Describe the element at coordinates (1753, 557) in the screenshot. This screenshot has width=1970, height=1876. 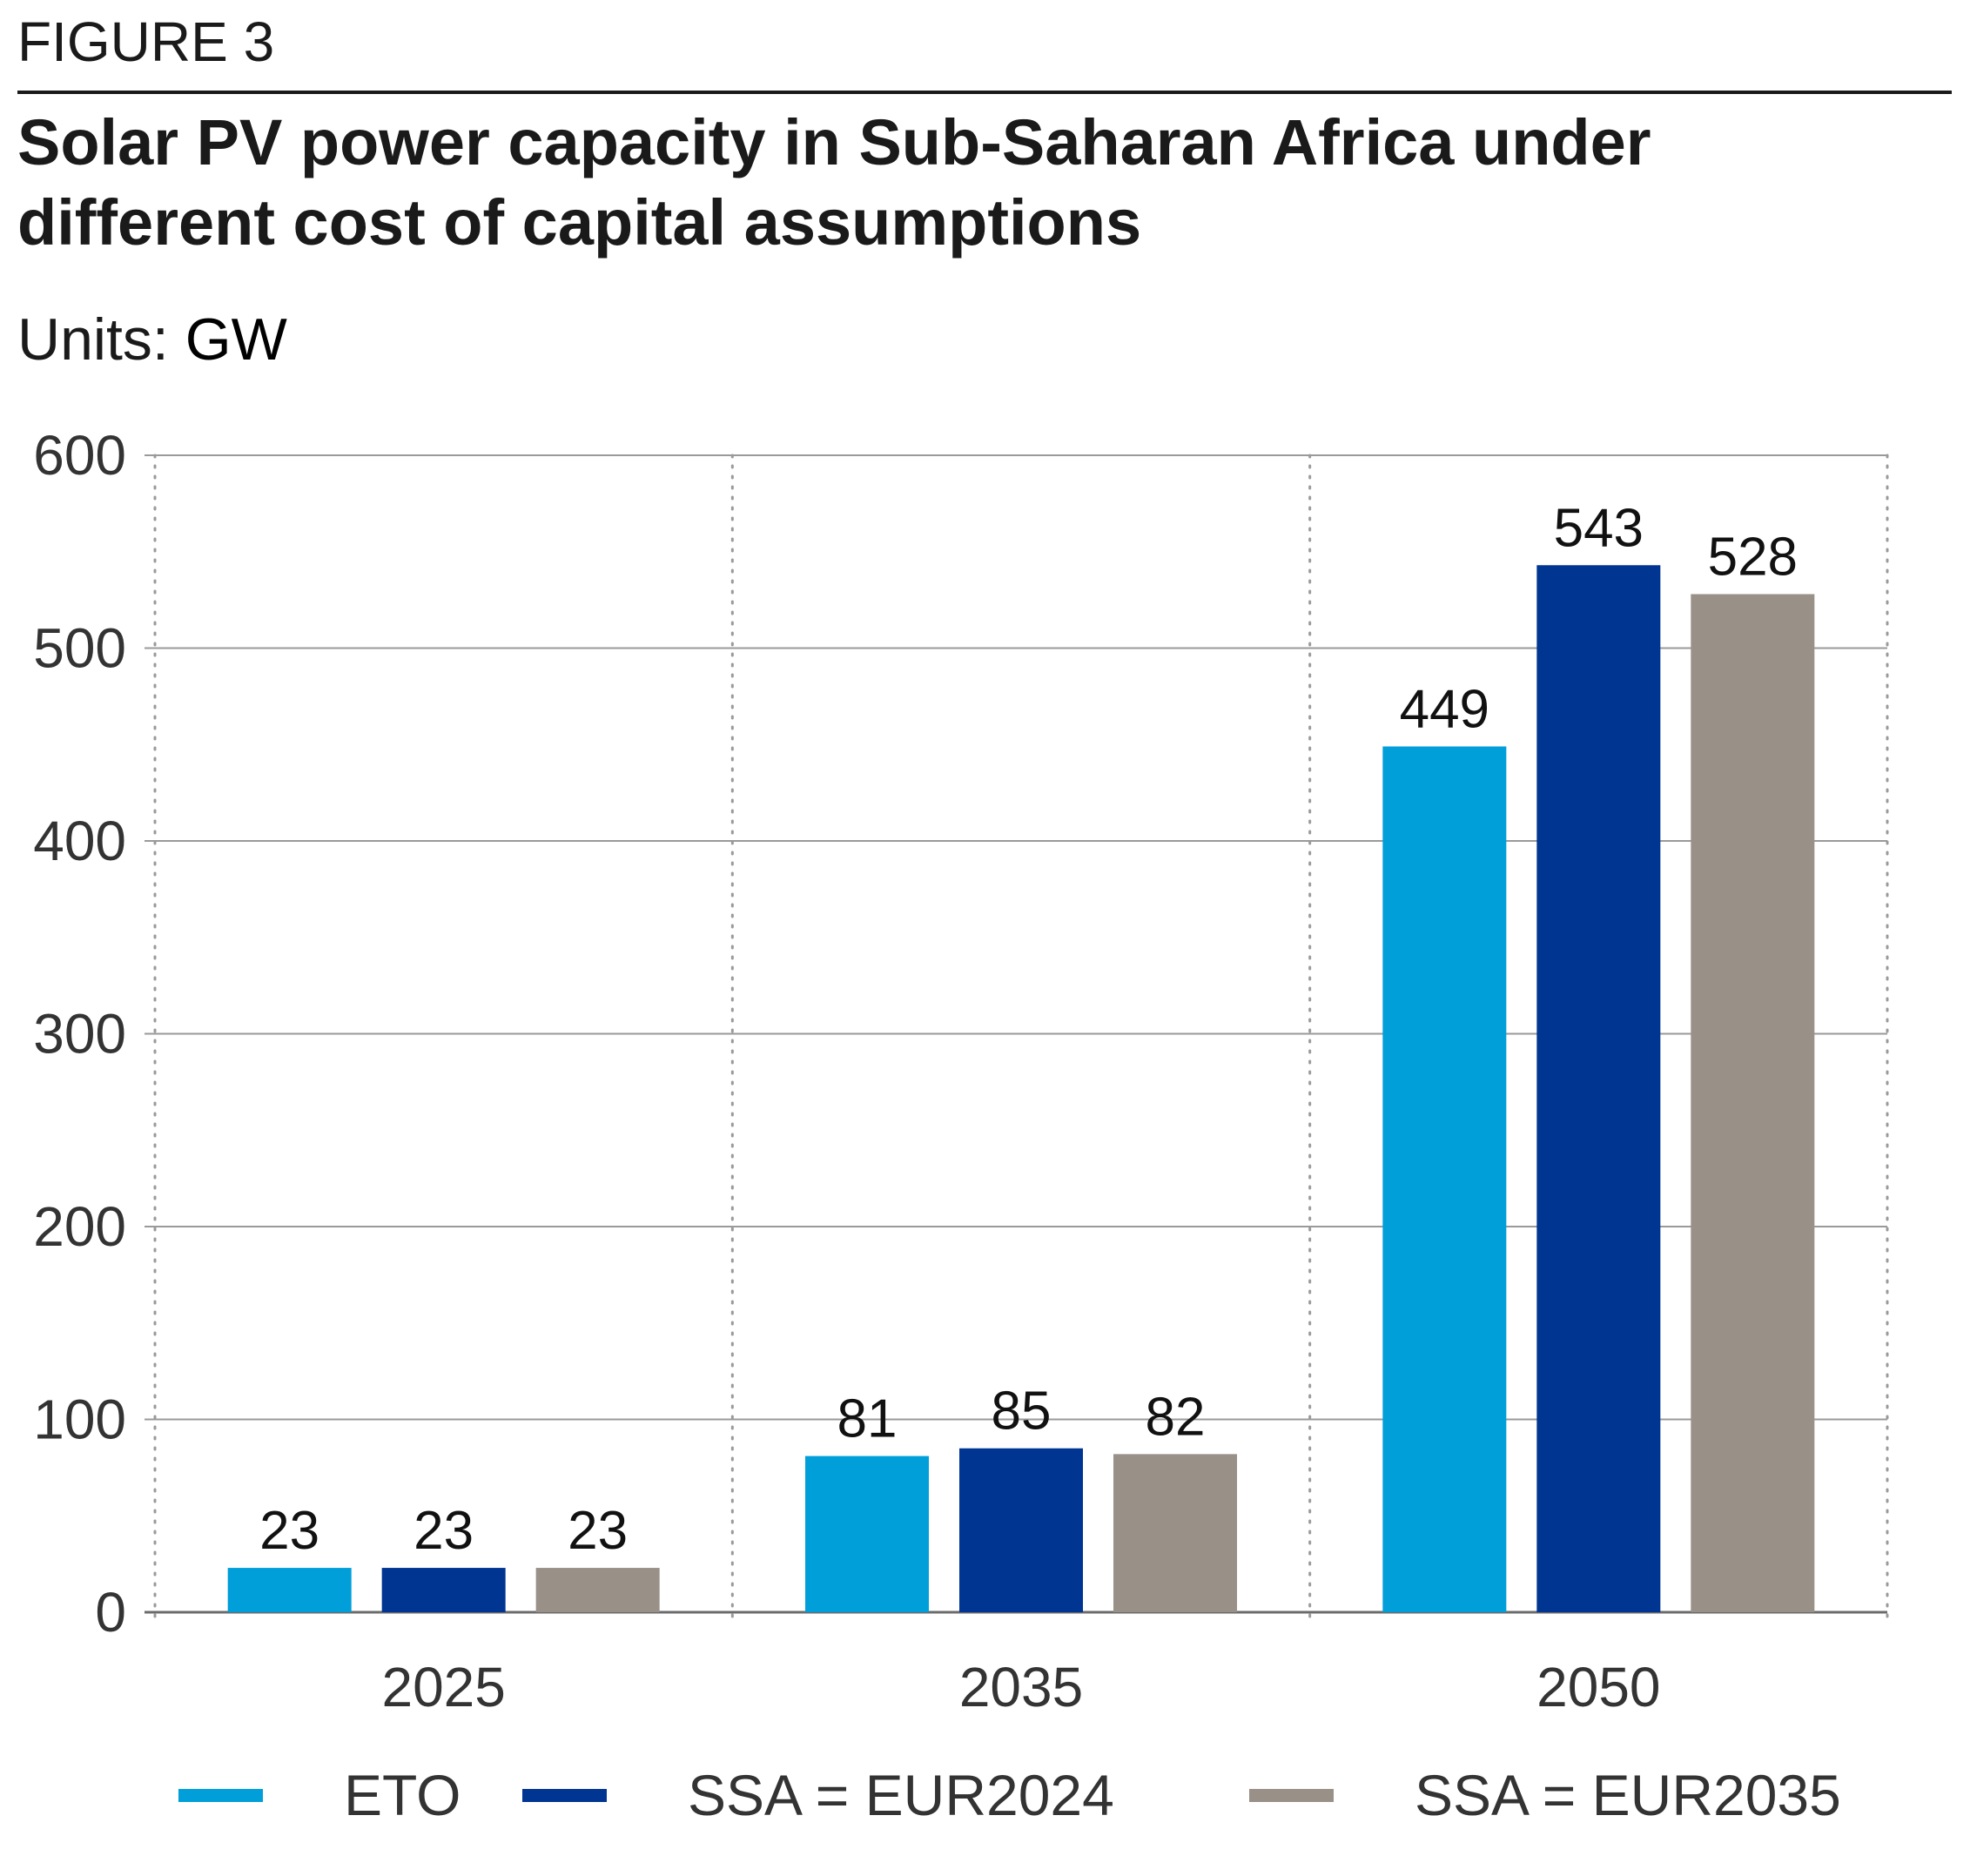
I see `data-label: 528` at that location.